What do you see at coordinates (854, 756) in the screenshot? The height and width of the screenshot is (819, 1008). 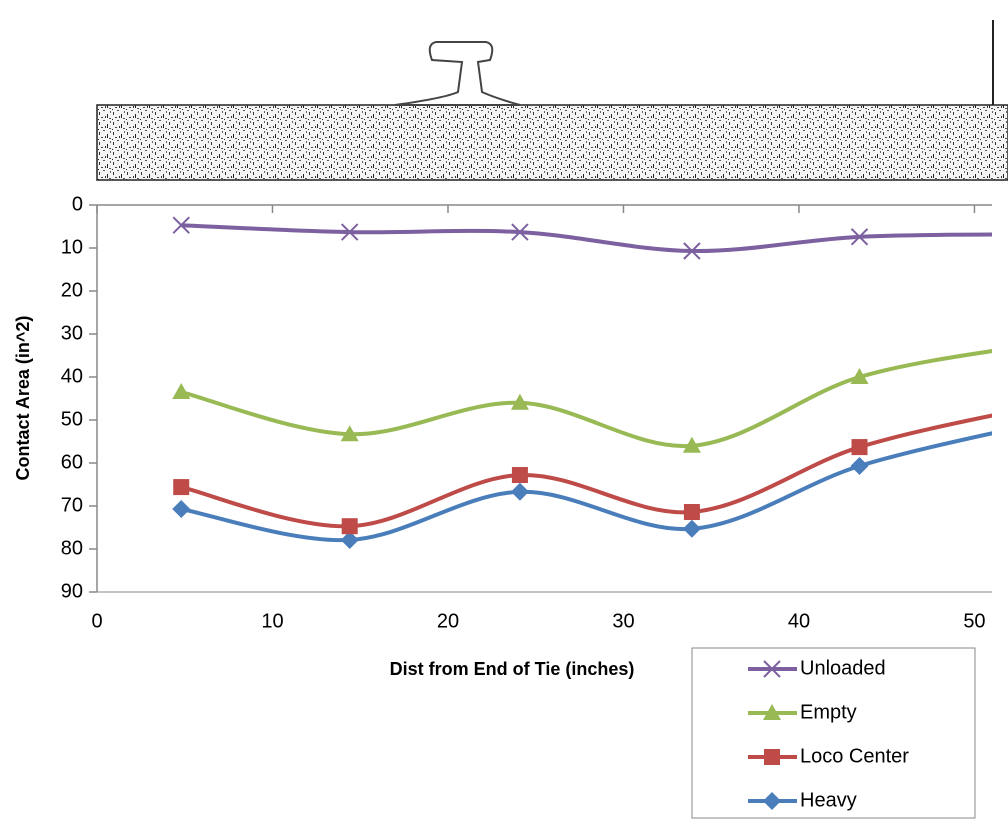 I see `legend-label: Loco Center` at bounding box center [854, 756].